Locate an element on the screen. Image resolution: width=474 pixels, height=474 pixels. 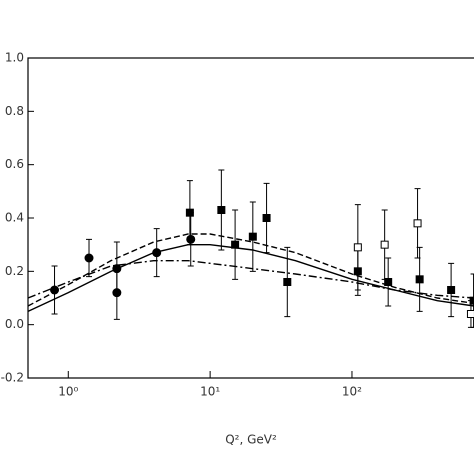
y-tick-label: 0.2 is located at coordinates (14, 271).